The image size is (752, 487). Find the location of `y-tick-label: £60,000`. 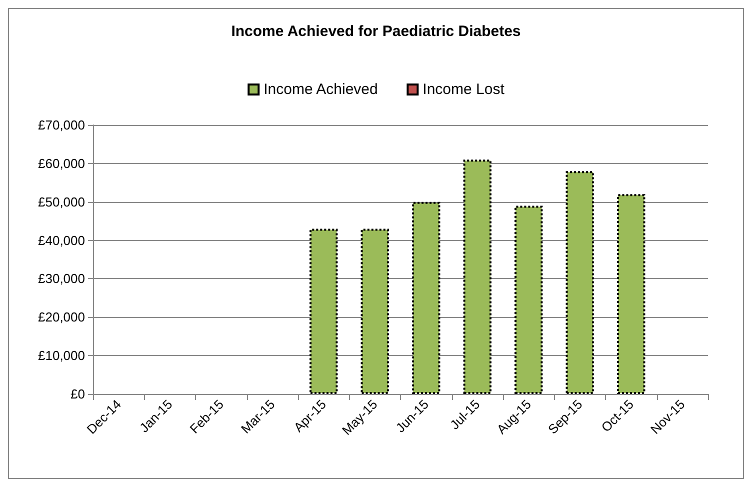

y-tick-label: £60,000 is located at coordinates (61, 163).